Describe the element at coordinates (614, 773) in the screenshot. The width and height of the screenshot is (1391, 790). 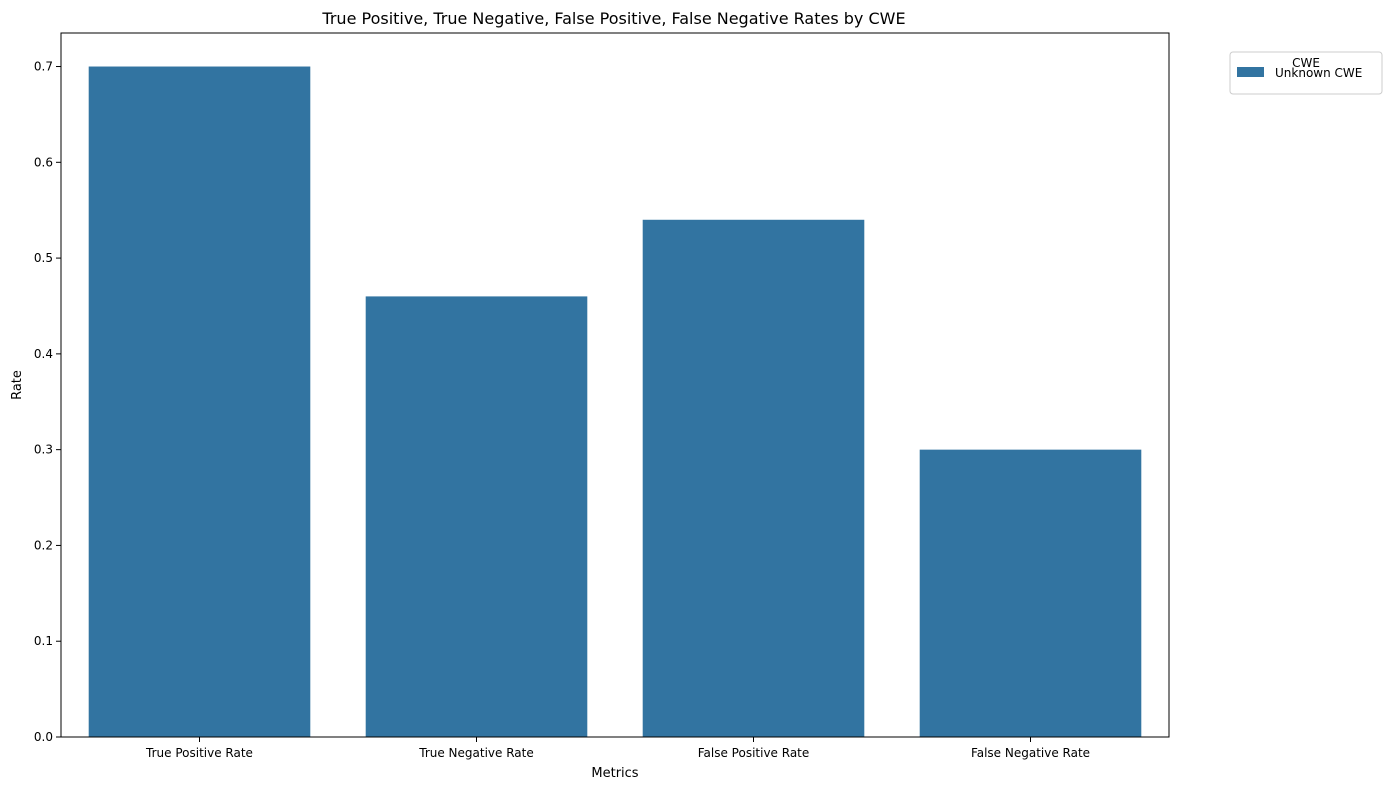
I see `x-axis-label: Metrics` at that location.